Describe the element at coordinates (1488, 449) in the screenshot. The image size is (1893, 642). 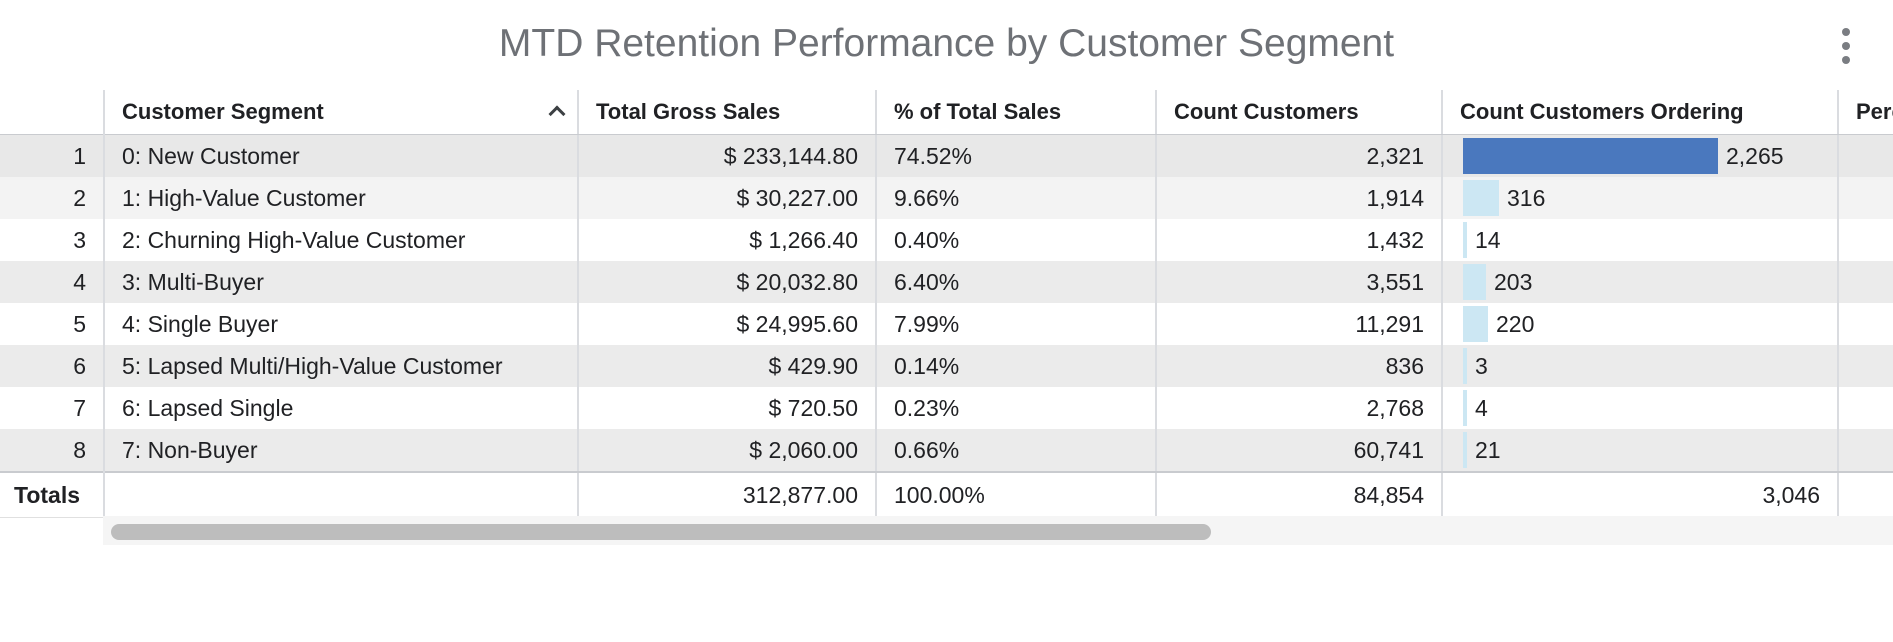
I see `ordering-value: 21` at that location.